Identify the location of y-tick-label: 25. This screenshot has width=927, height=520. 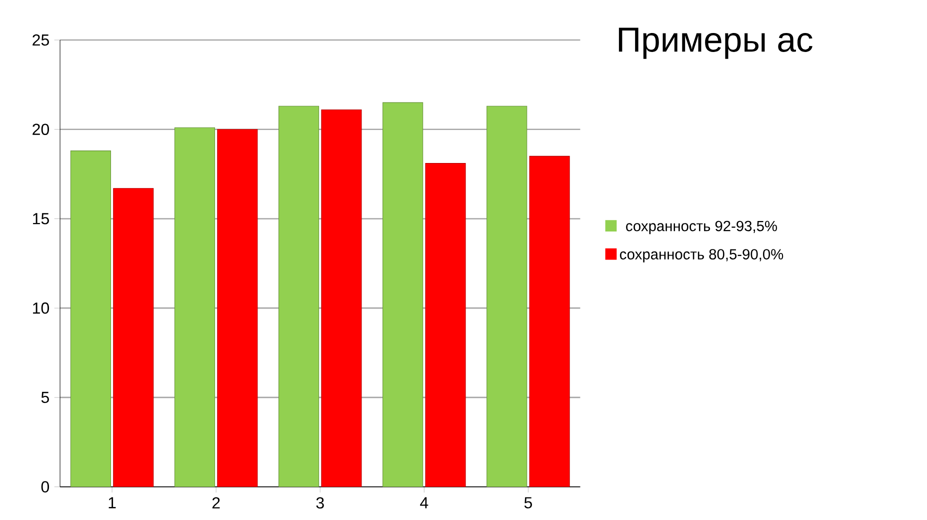
(40, 40).